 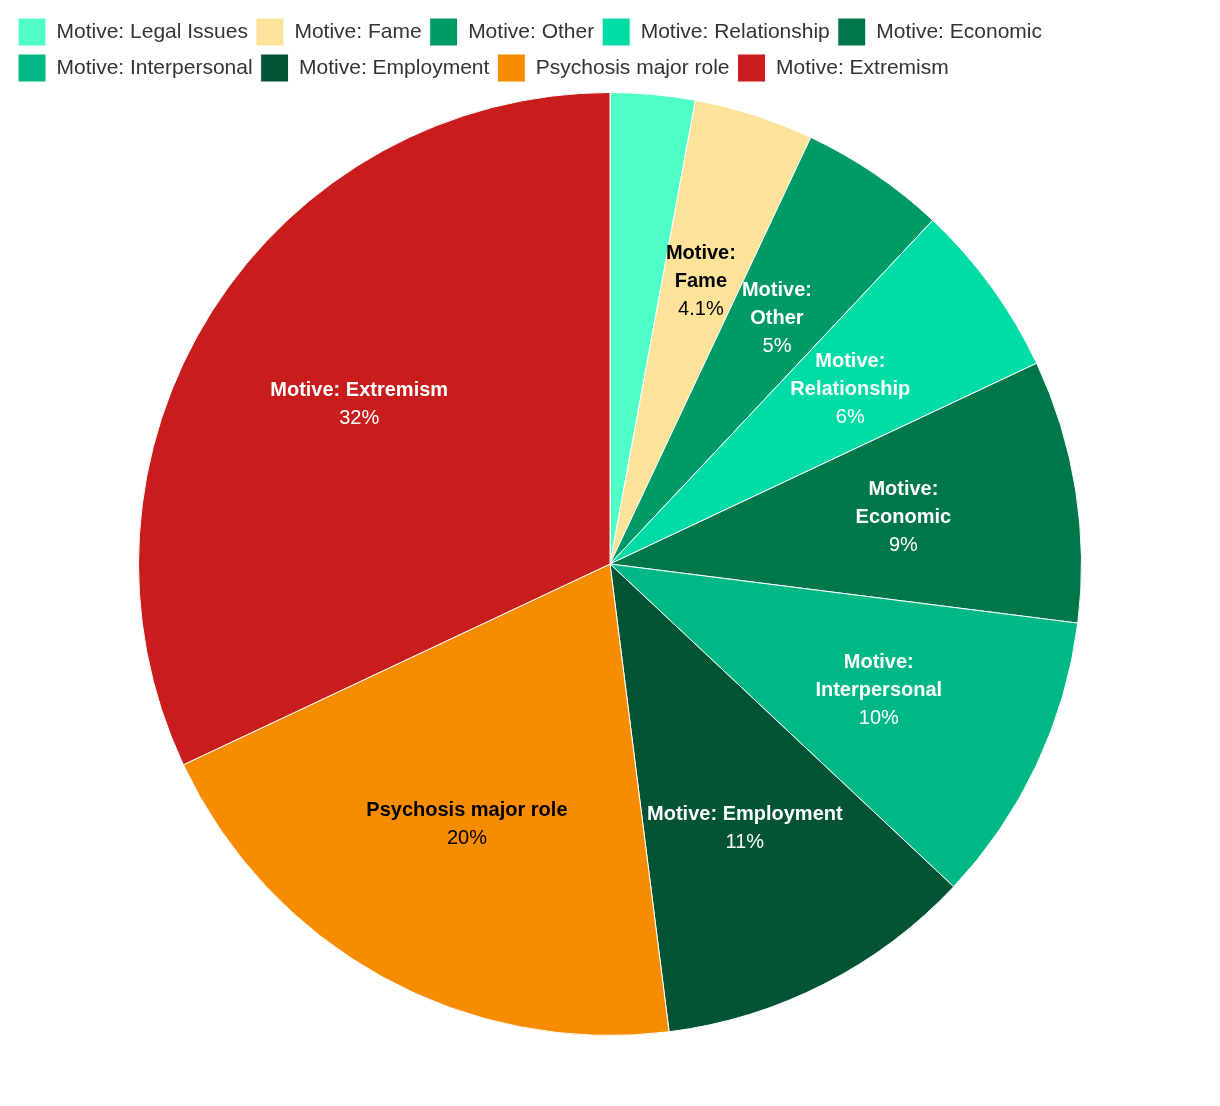 I want to click on legend-label: Motive: Employment, so click(x=394, y=66).